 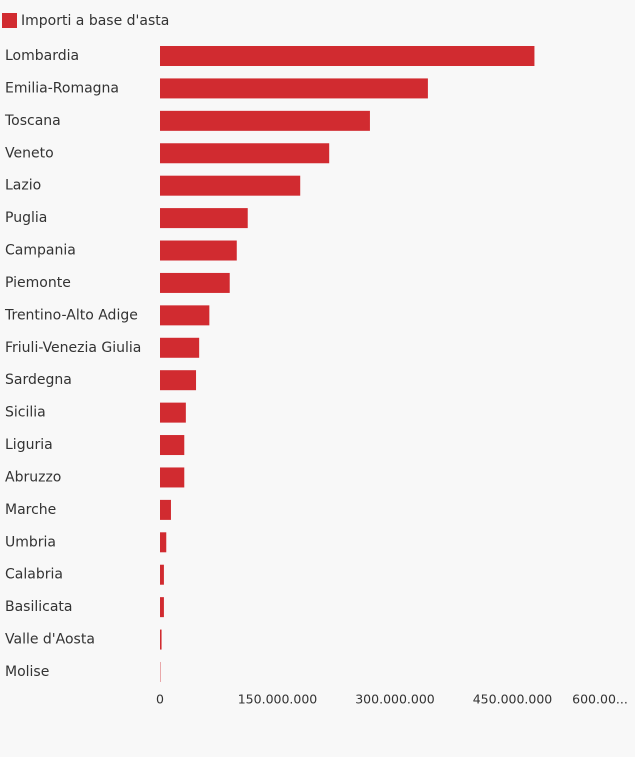 What do you see at coordinates (40, 251) in the screenshot?
I see `y-tick-label: Campania` at bounding box center [40, 251].